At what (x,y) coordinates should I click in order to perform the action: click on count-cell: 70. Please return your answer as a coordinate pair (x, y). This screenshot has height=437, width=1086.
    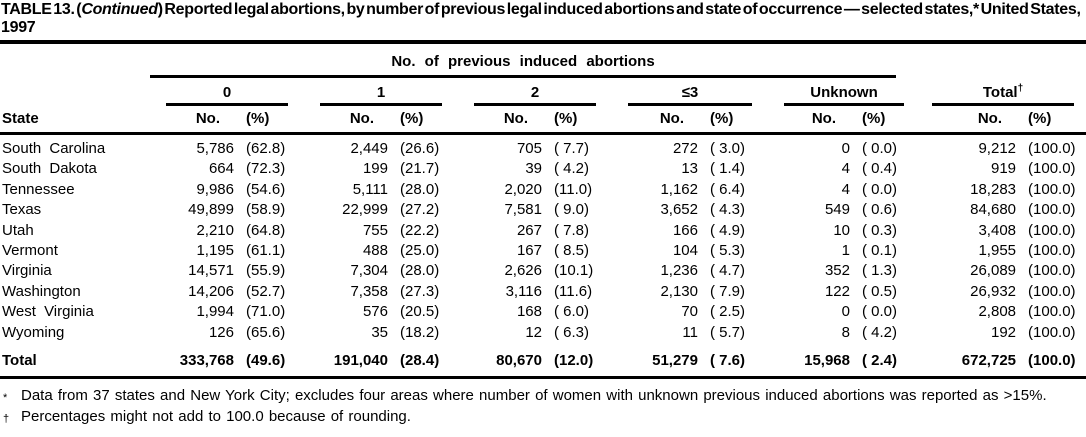
    Looking at the image, I should click on (689, 312).